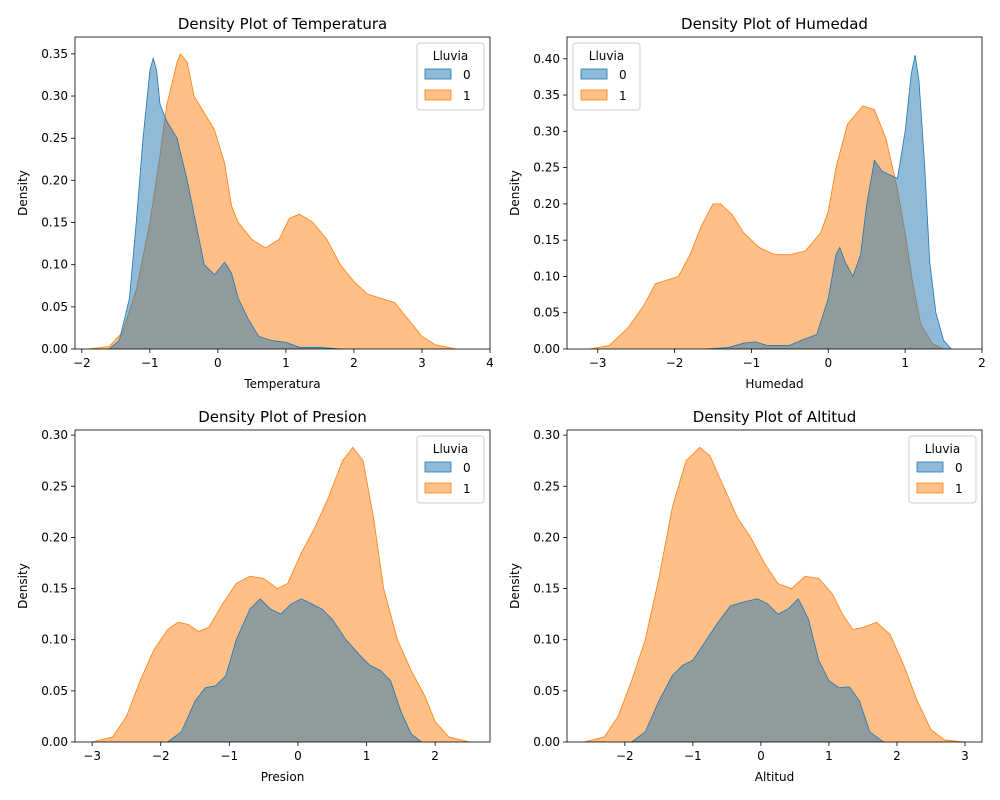 This screenshot has width=1000, height=800. I want to click on chart-title: Density Plot of Humedad, so click(774, 24).